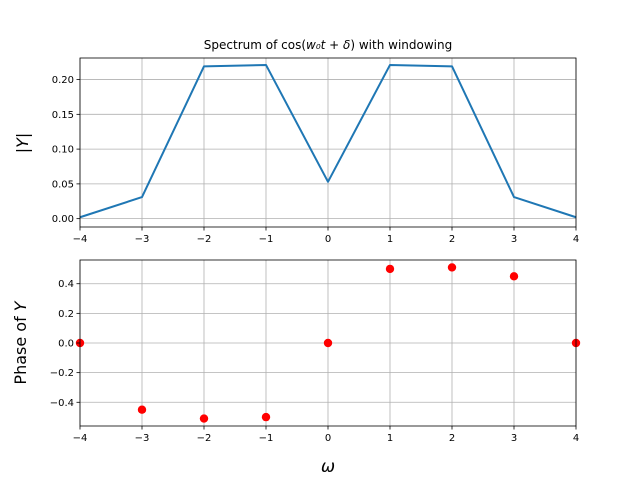 The width and height of the screenshot is (640, 480). I want to click on phase-y-tick-label: −0.2, so click(62, 373).